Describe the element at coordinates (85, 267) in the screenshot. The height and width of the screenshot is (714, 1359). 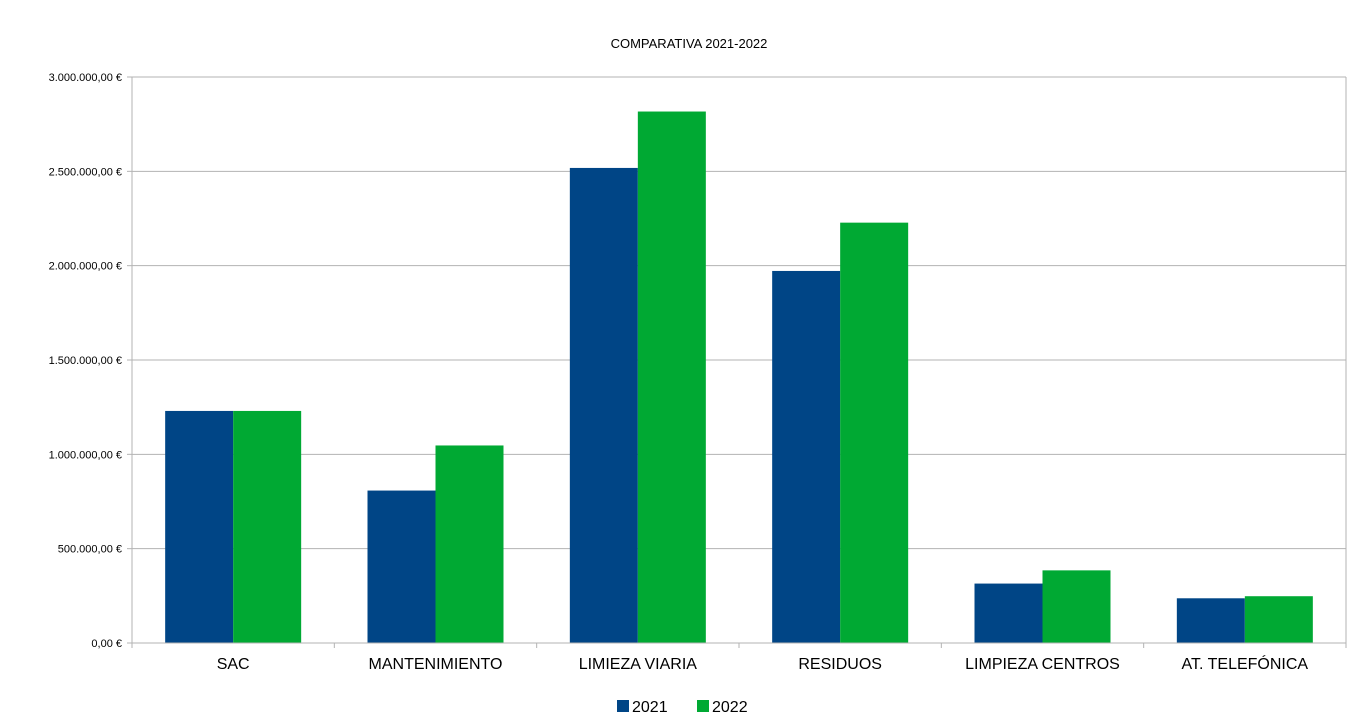
I see `y-tick-label: 2.000.000,00 €` at that location.